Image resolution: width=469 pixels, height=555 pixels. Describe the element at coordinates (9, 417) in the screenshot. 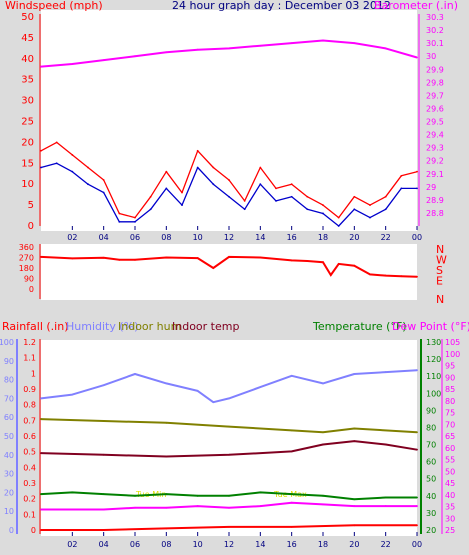

I see `humidity-axis-tick: 60` at that location.